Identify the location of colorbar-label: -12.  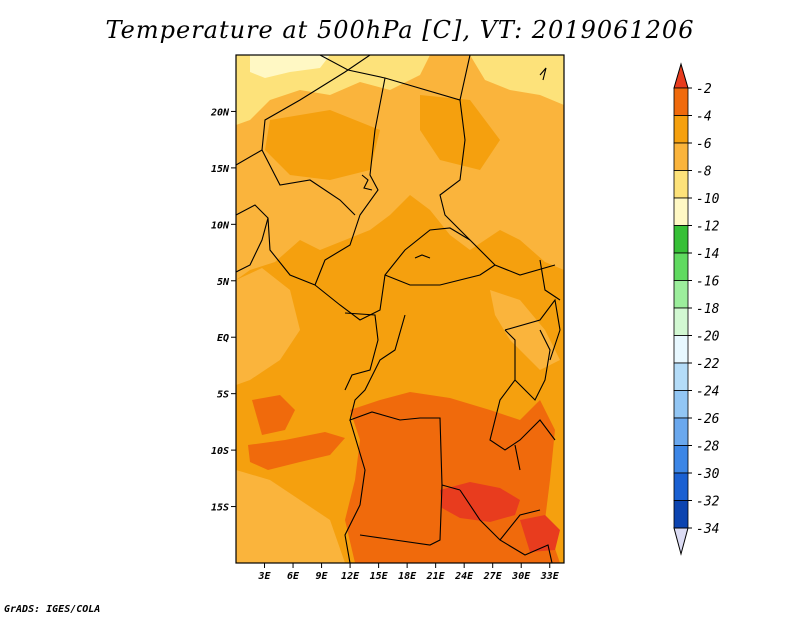
(708, 227).